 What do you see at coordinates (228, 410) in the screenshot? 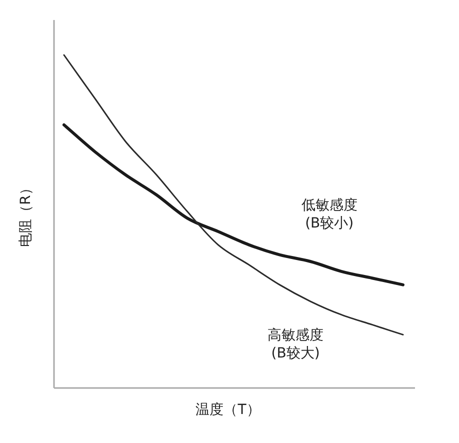
I see `x-axis-title: 温度（T）` at bounding box center [228, 410].